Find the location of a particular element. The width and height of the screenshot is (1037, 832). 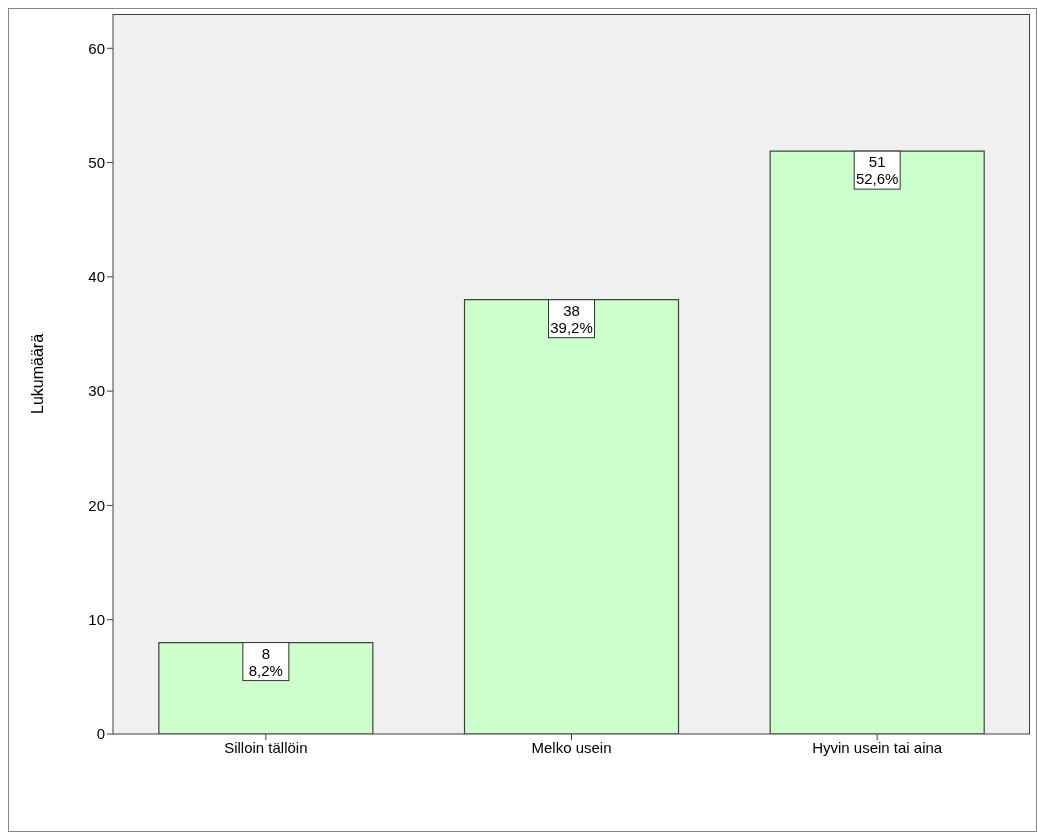

x-tick-label: Silloin tällöin is located at coordinates (266, 747).